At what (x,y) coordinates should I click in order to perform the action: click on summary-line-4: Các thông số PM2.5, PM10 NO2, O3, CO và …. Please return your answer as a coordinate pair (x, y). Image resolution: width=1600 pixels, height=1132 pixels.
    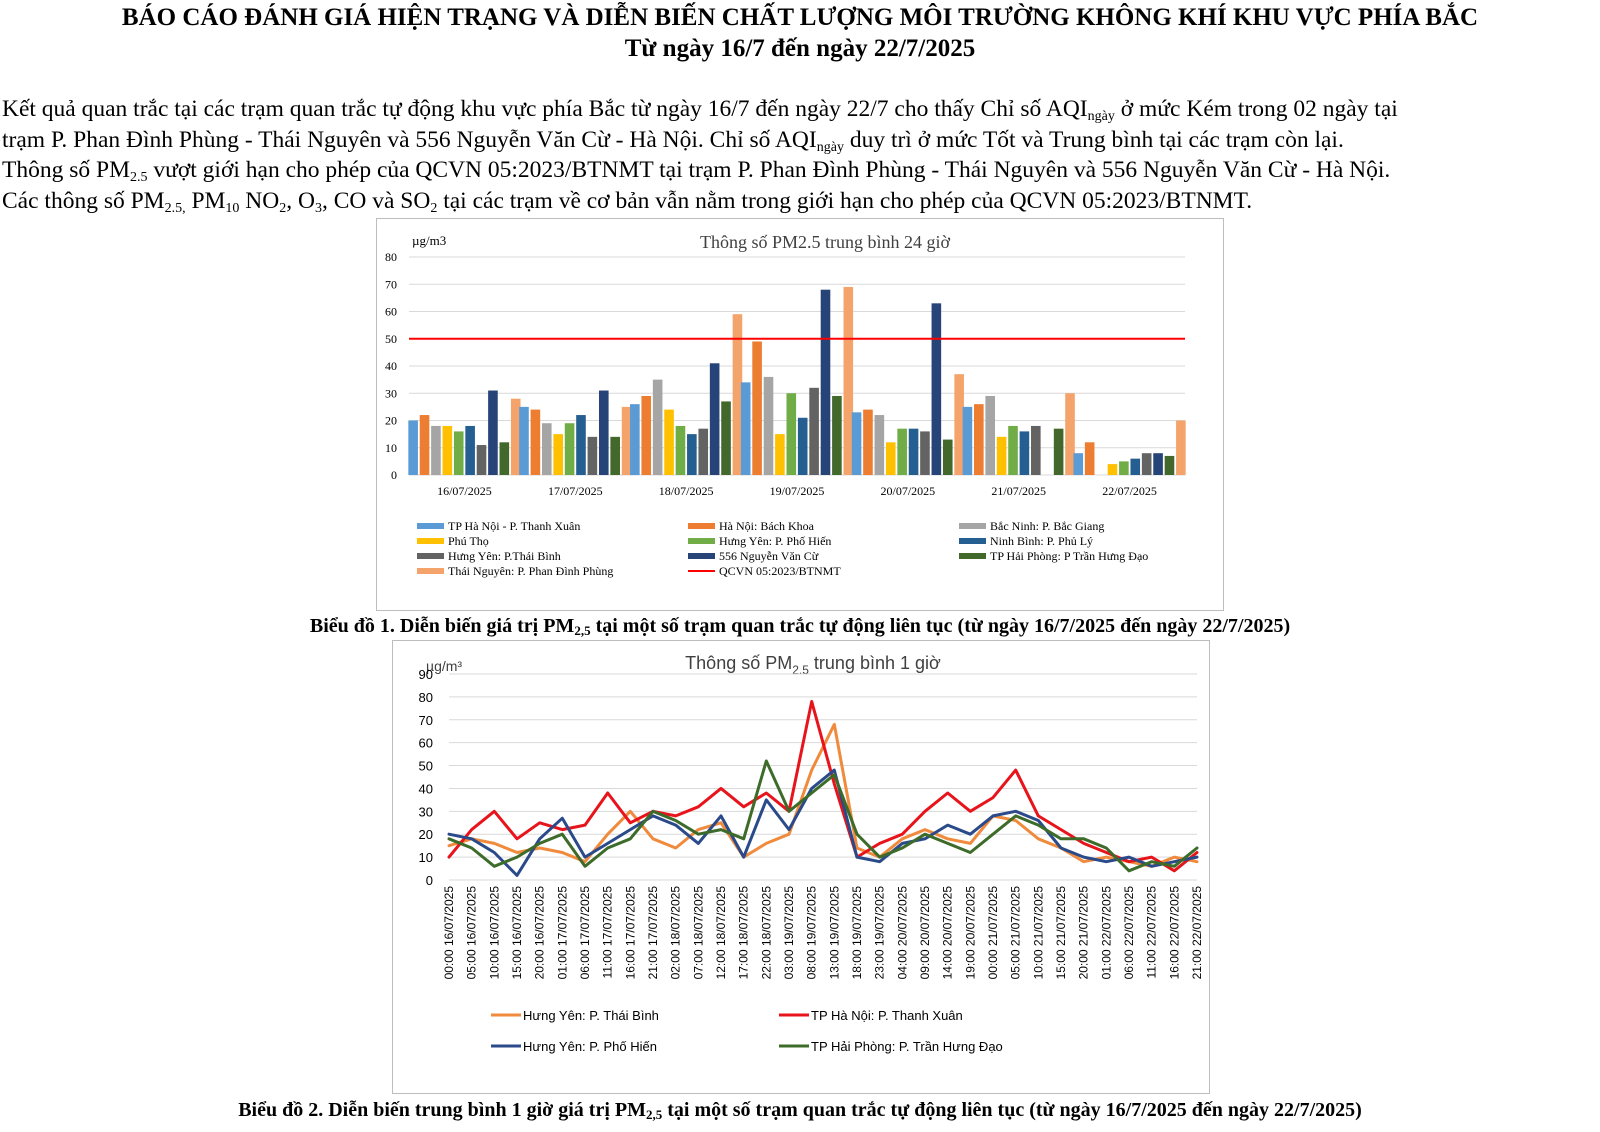
    Looking at the image, I should click on (627, 201).